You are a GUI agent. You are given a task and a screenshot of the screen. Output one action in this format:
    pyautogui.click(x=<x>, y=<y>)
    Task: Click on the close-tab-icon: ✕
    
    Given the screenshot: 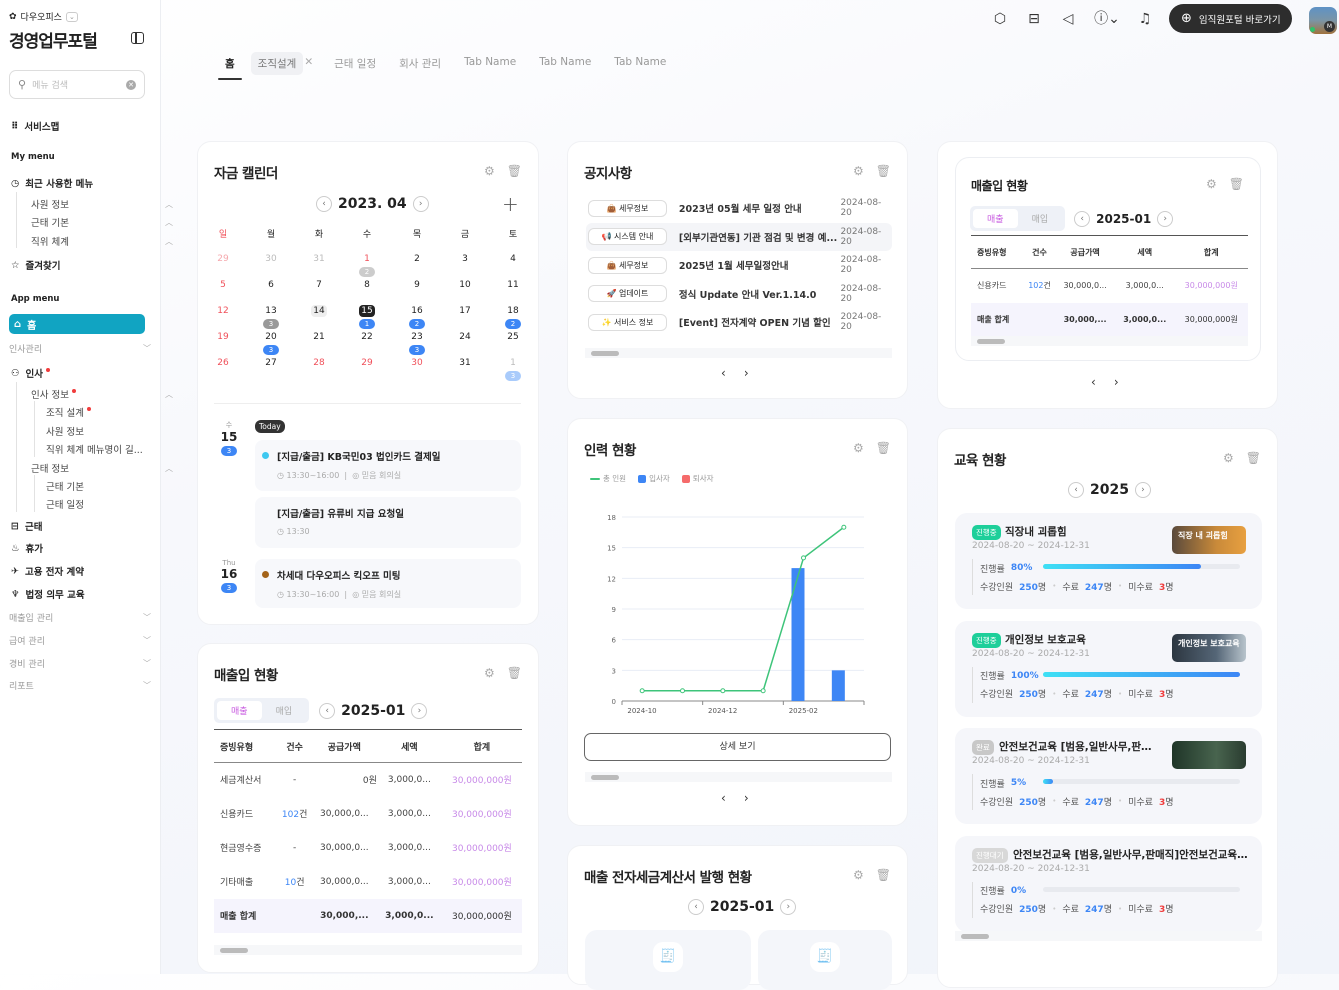 What is the action you would take?
    pyautogui.click(x=309, y=62)
    